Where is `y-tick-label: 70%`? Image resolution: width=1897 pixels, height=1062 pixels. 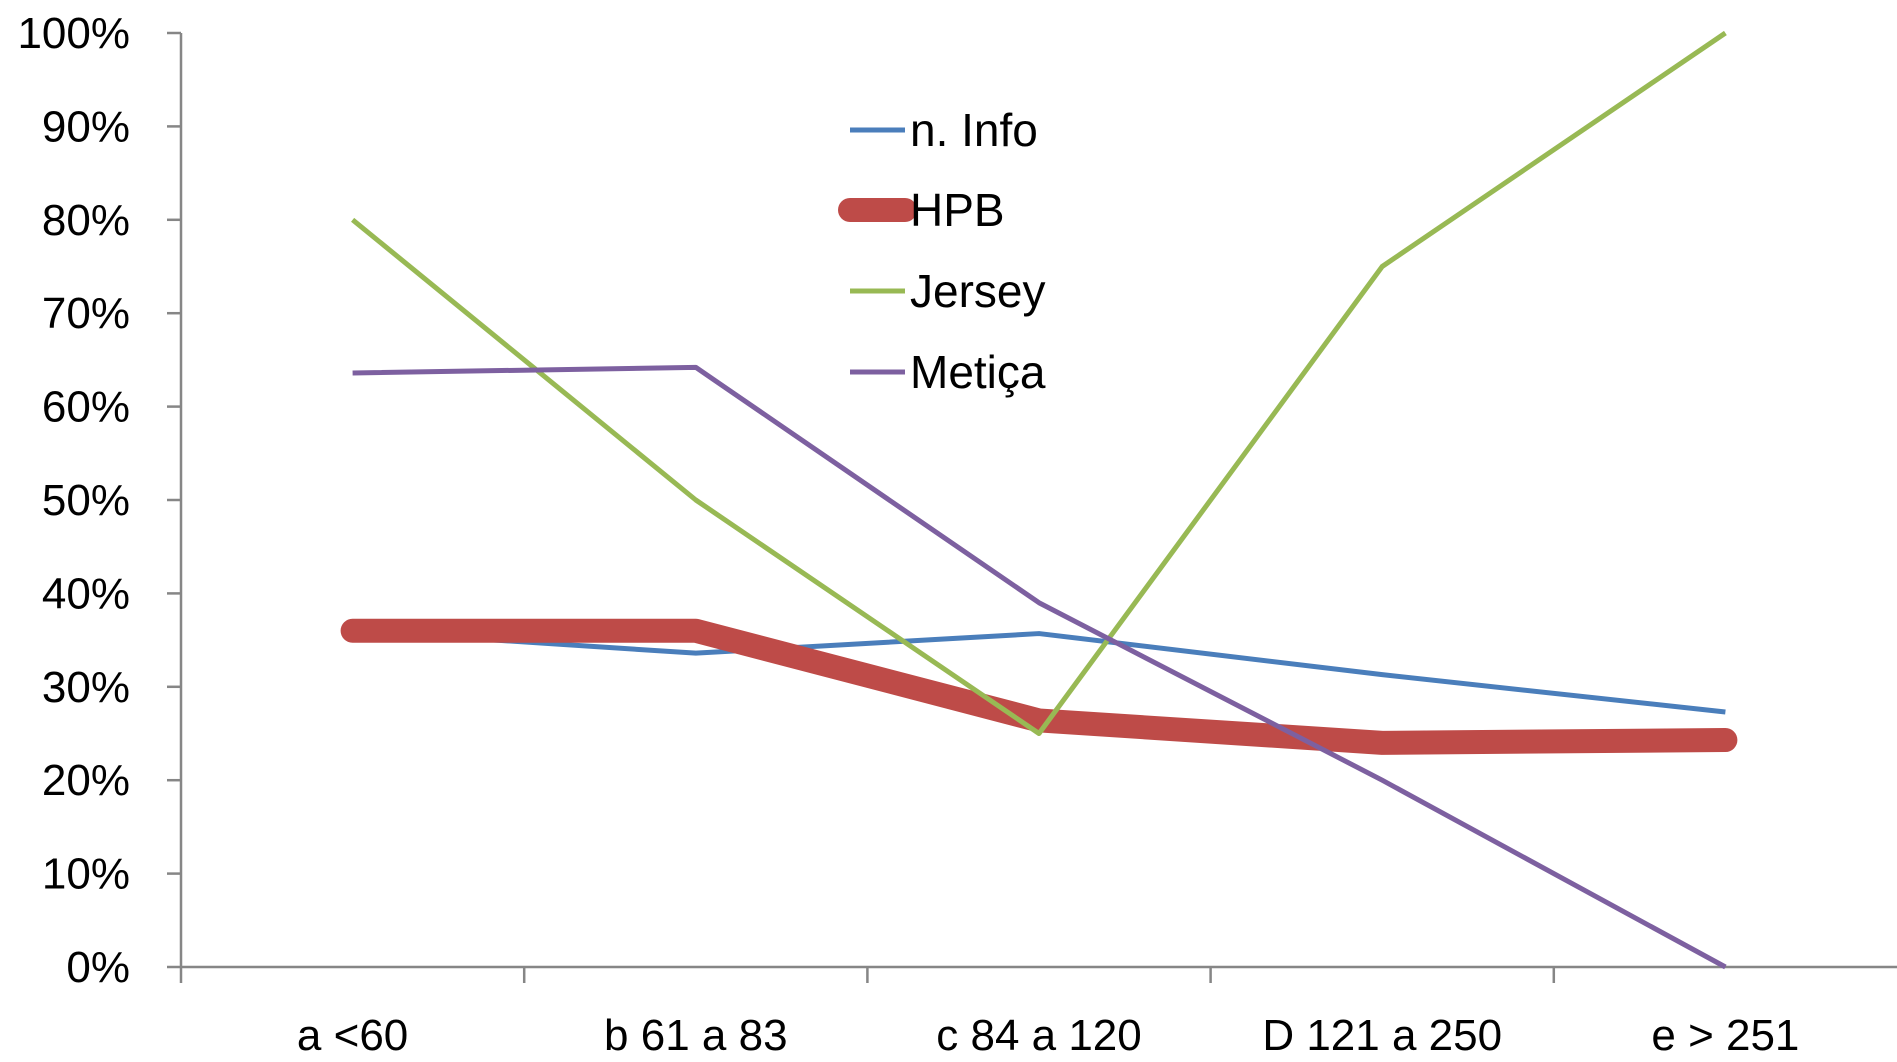
y-tick-label: 70% is located at coordinates (86, 313).